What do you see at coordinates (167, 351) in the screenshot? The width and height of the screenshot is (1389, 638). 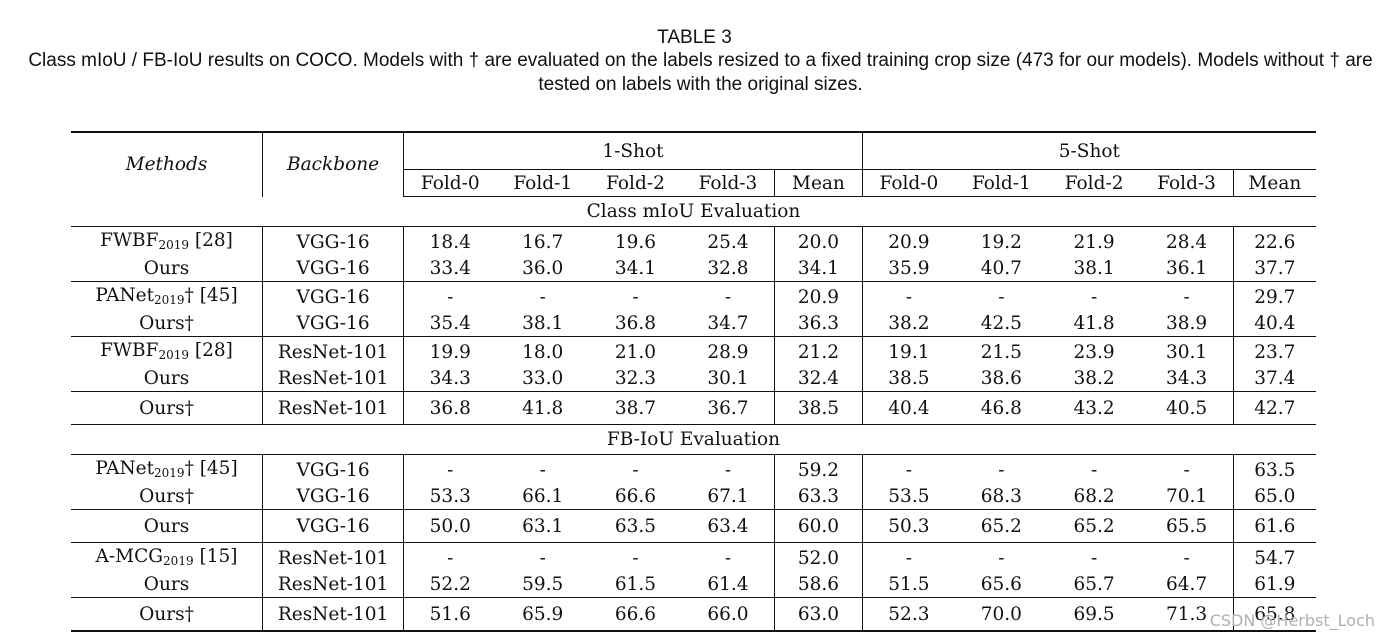 I see `method-cell: FWBF2019 [28]` at bounding box center [167, 351].